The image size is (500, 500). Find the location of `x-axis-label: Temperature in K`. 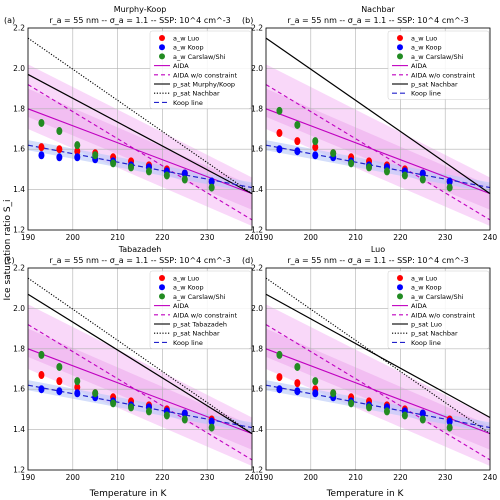

x-axis-label: Temperature in K is located at coordinates (365, 494).